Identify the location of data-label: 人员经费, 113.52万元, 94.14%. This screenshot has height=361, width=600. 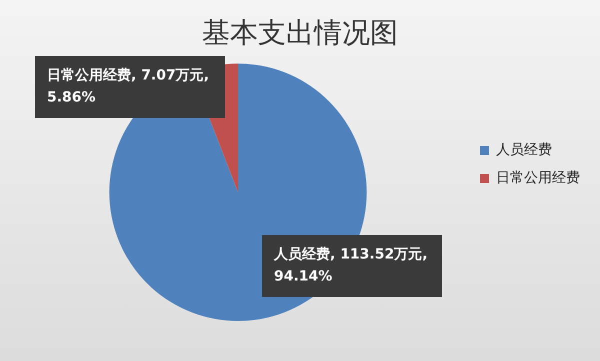
(352, 265).